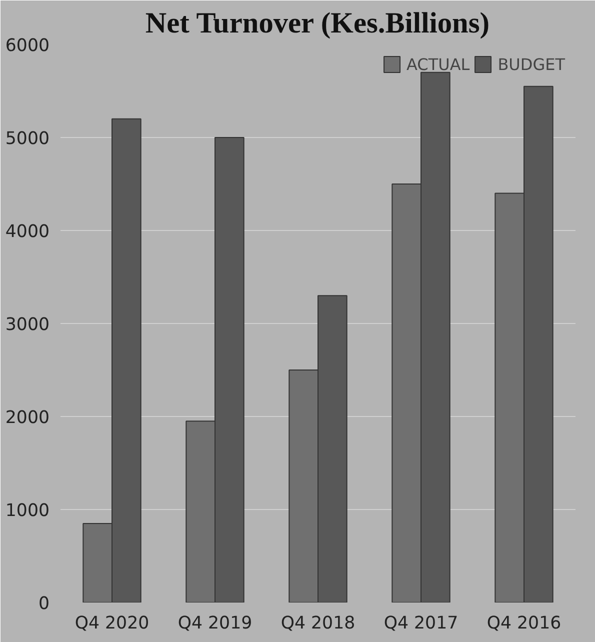 The width and height of the screenshot is (595, 642). Describe the element at coordinates (421, 624) in the screenshot. I see `x-tick-label: Q4 2017` at that location.